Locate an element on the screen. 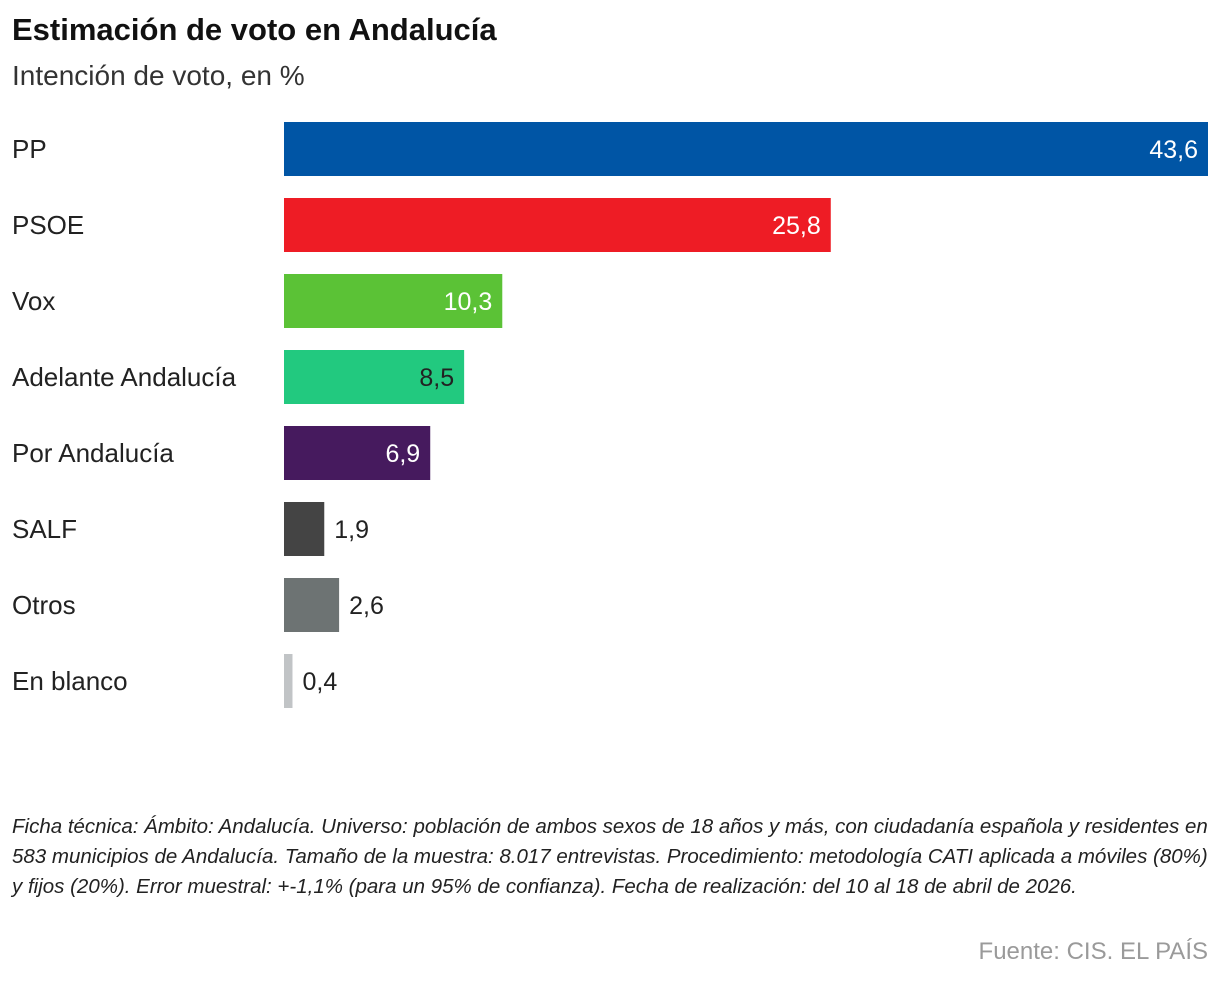 This screenshot has width=1220, height=984. category-label: Por Andalucía is located at coordinates (93, 453).